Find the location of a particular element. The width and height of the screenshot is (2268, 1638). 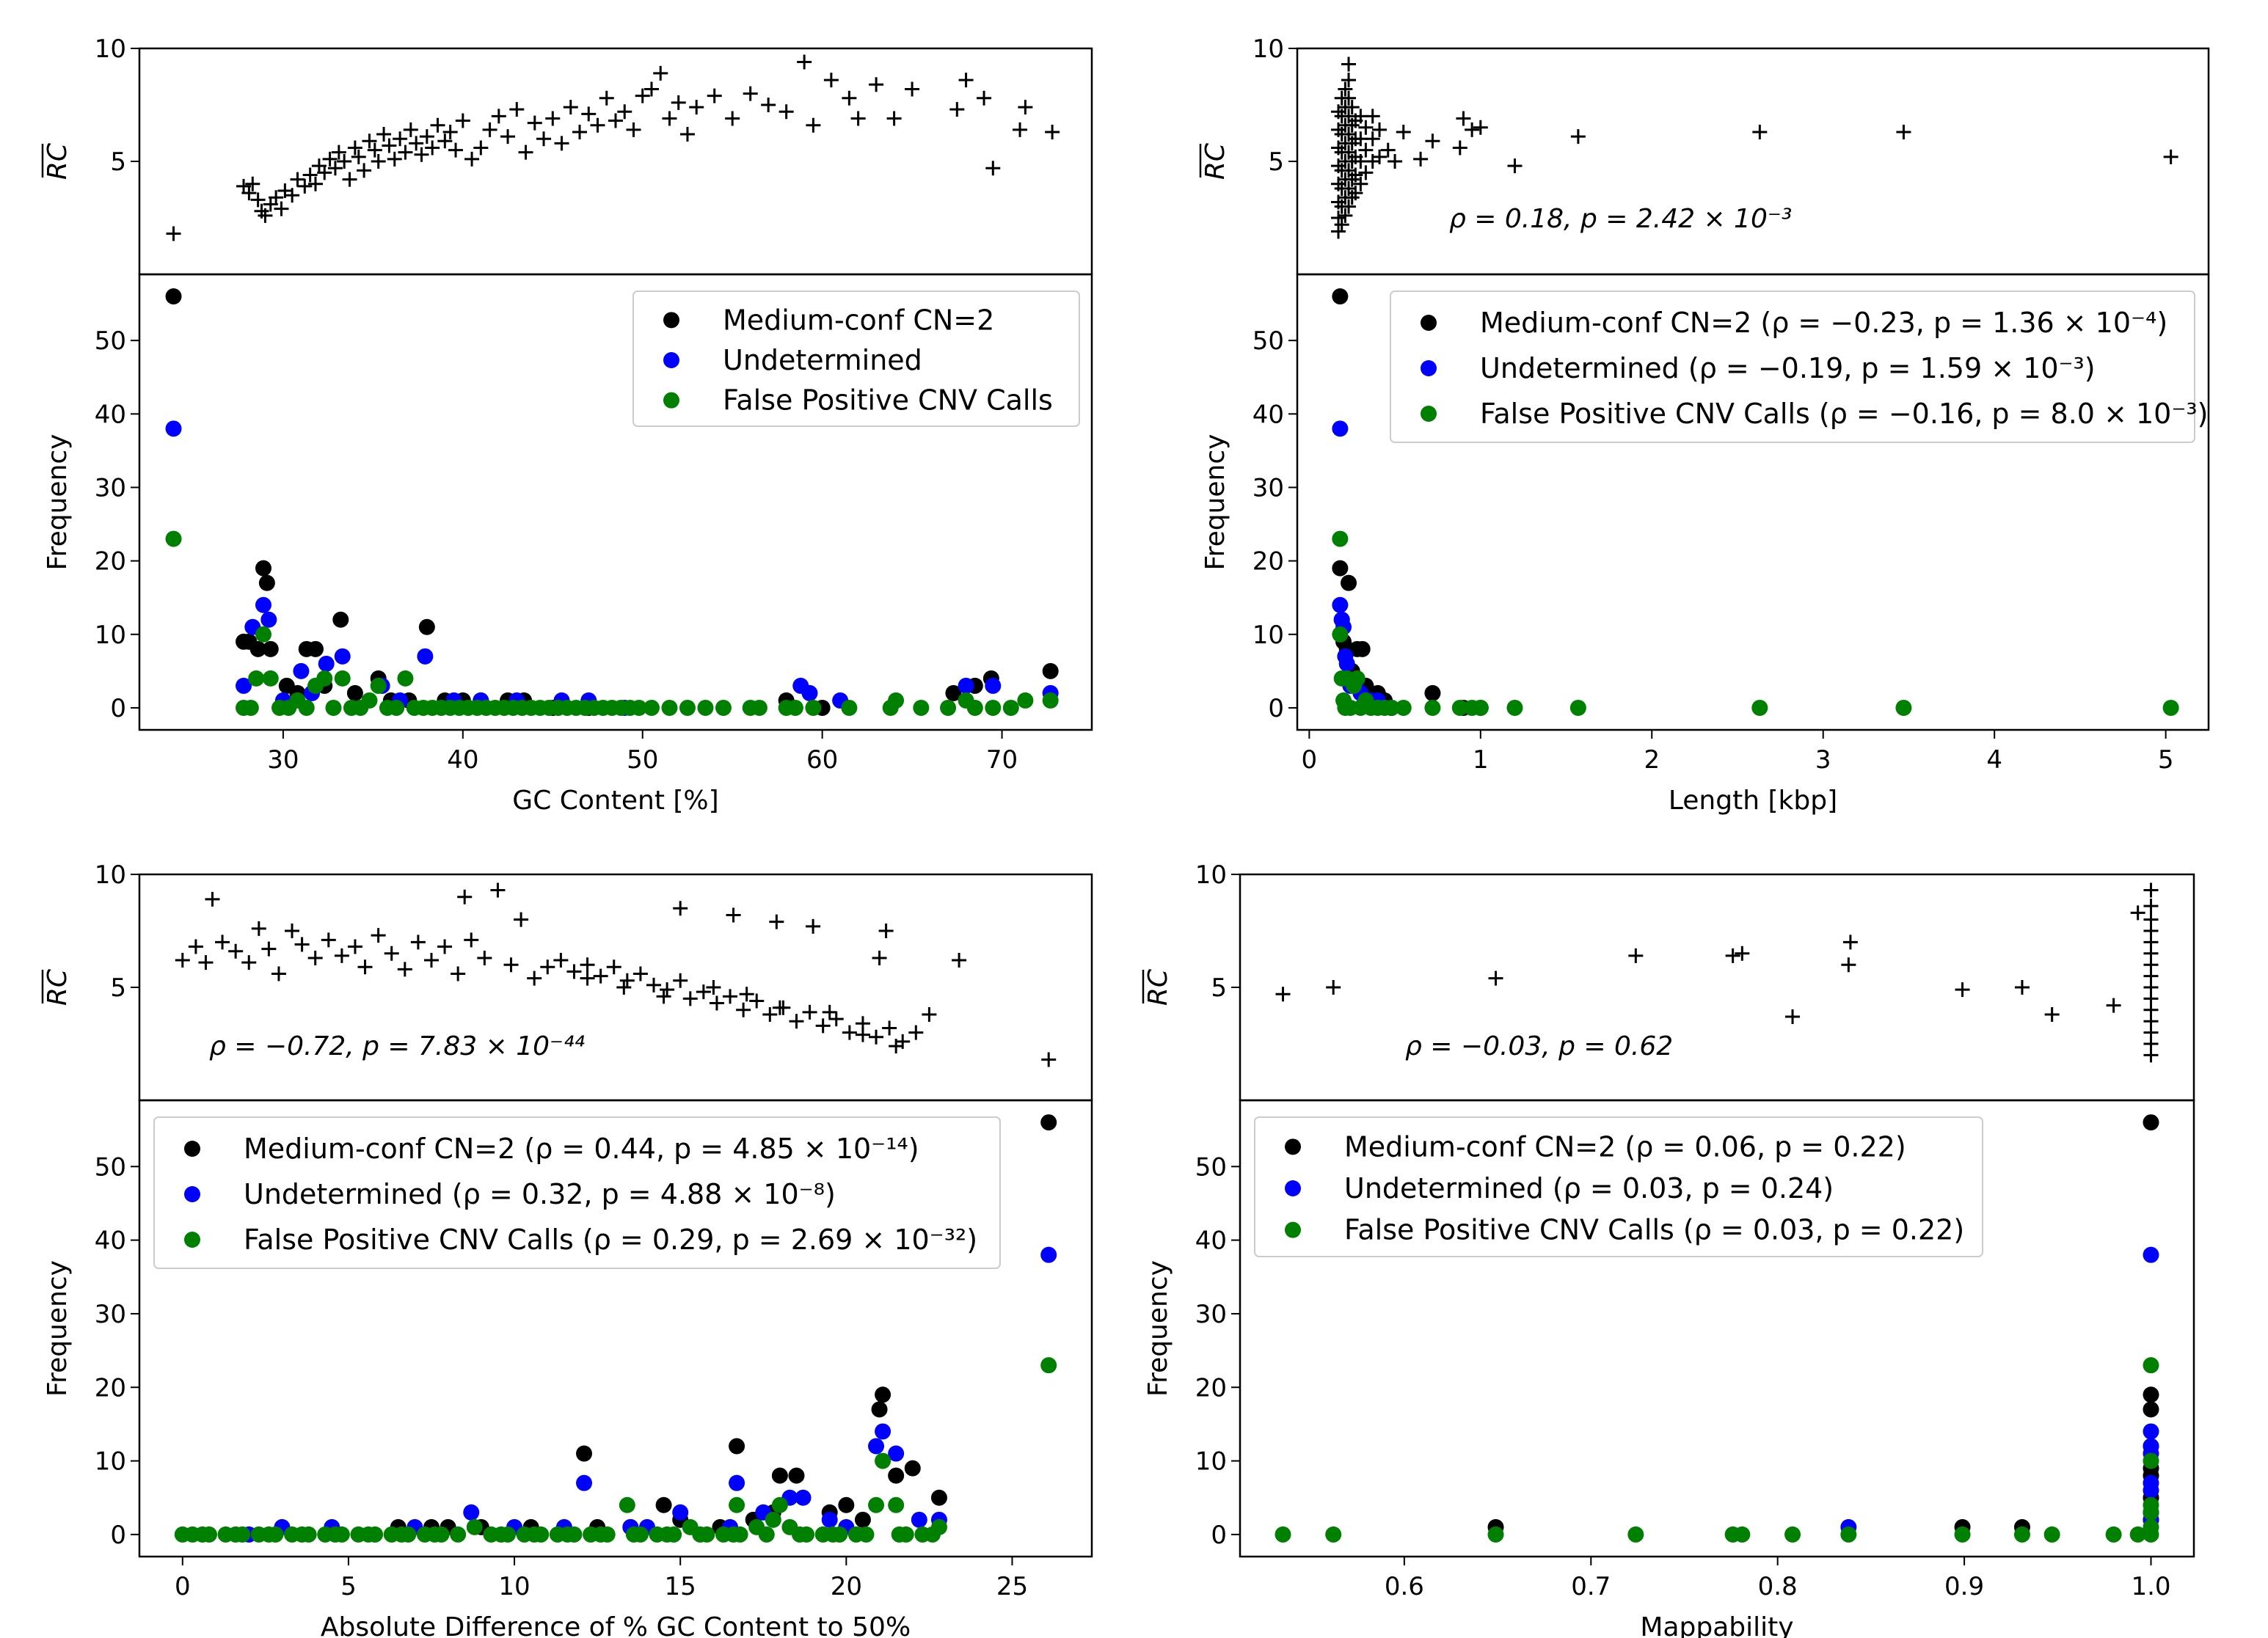

rc-correlation-annotation: ρ = 0.18, p = 2.42 × 10⁻³ is located at coordinates (1621, 219).